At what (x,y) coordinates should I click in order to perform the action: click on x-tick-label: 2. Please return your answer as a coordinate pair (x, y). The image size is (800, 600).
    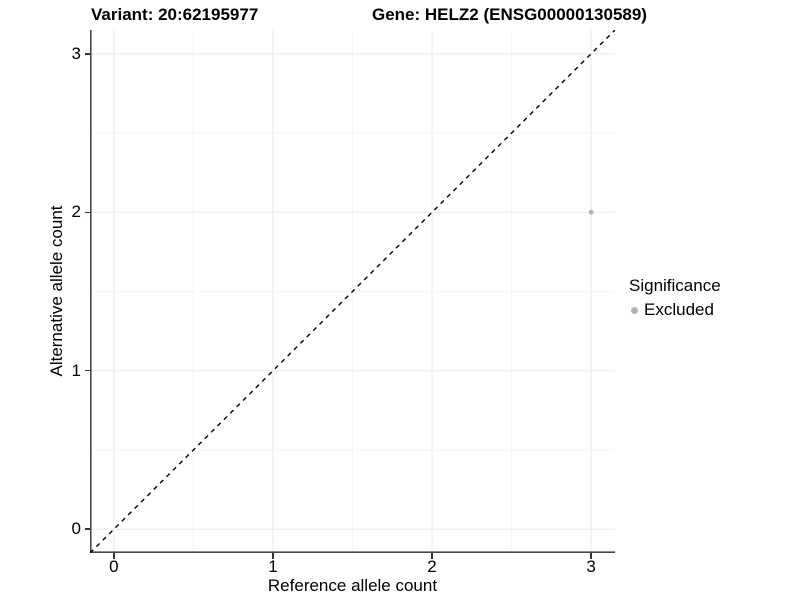
    Looking at the image, I should click on (432, 566).